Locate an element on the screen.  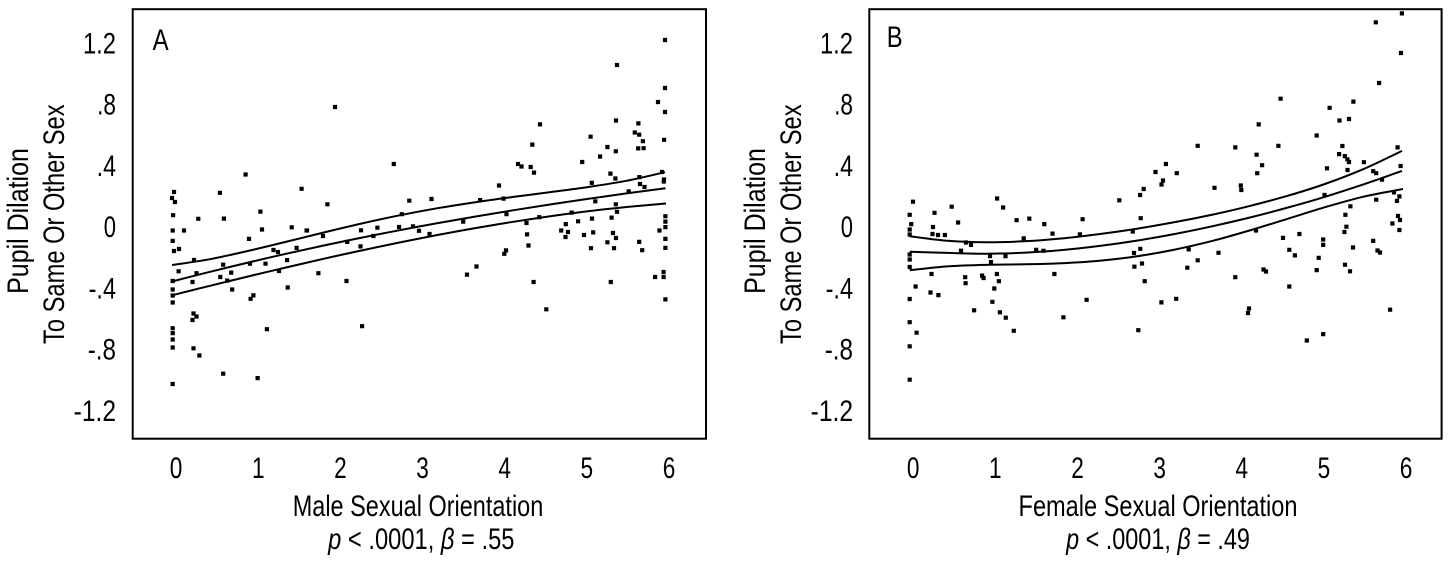
svg-text: Male Sexual Orientation is located at coordinates (418, 505).